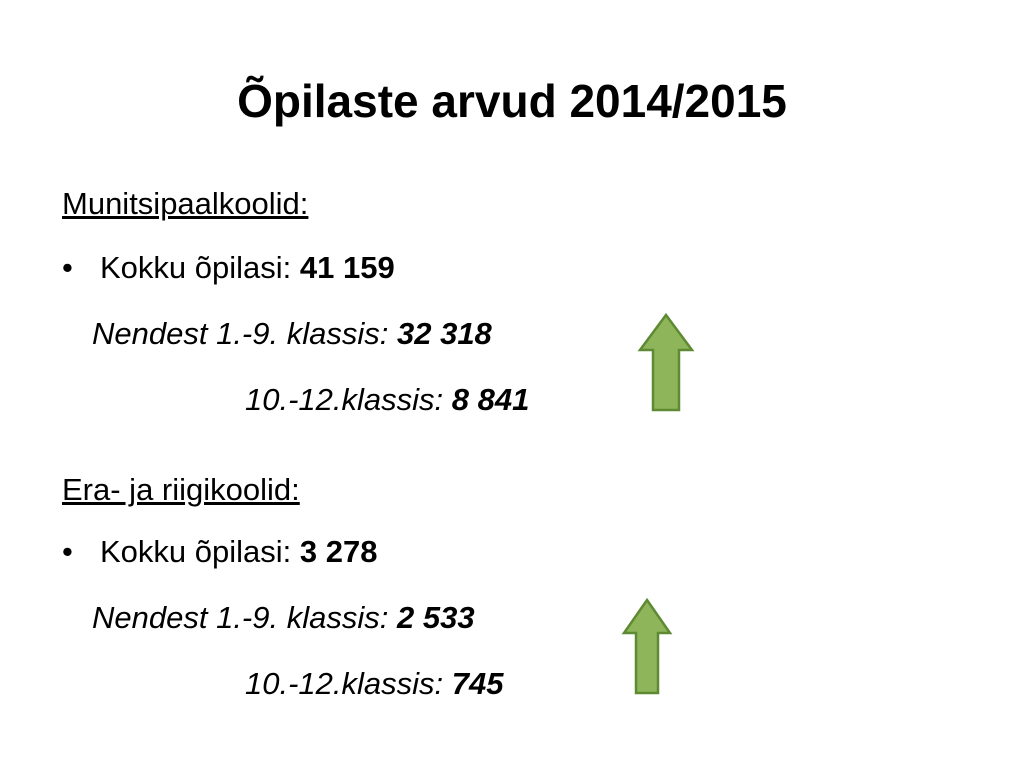 Image resolution: width=1024 pixels, height=768 pixels. I want to click on detail-line: 10.-12.klassis: 8 841, so click(387, 400).